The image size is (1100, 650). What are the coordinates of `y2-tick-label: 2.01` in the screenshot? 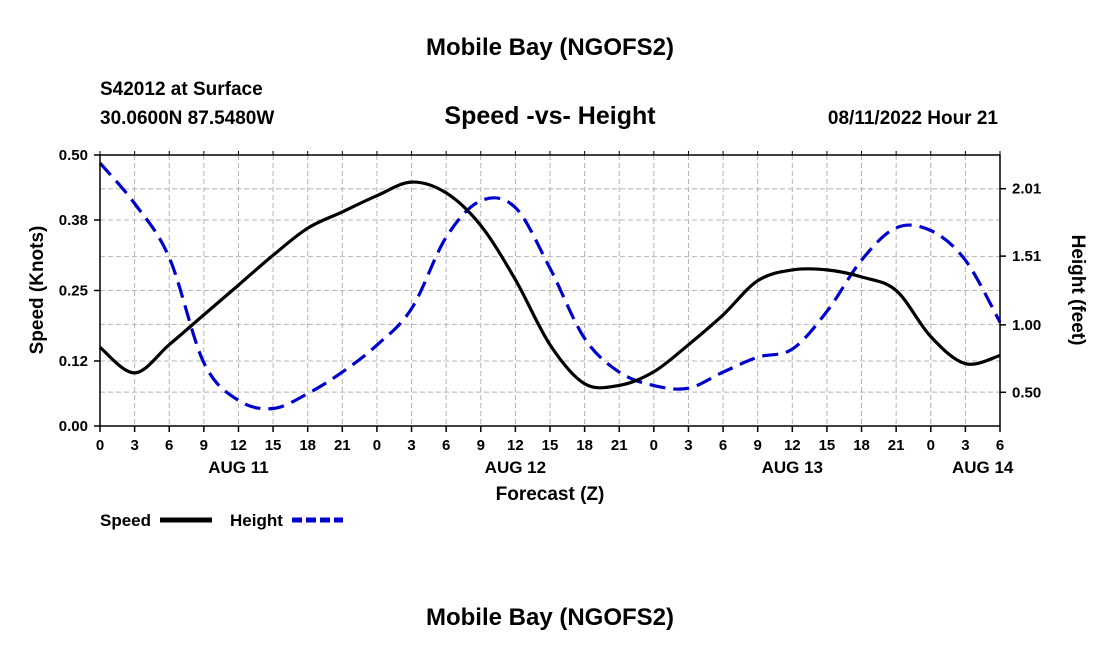 It's located at (1026, 189).